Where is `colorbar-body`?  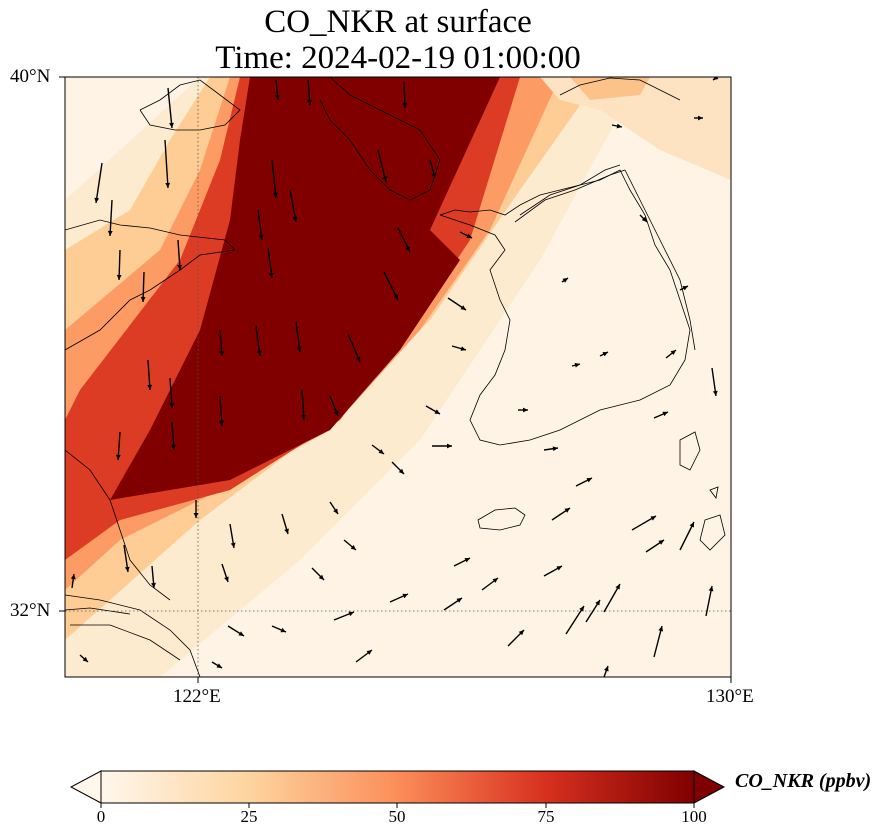
colorbar-body is located at coordinates (397, 787).